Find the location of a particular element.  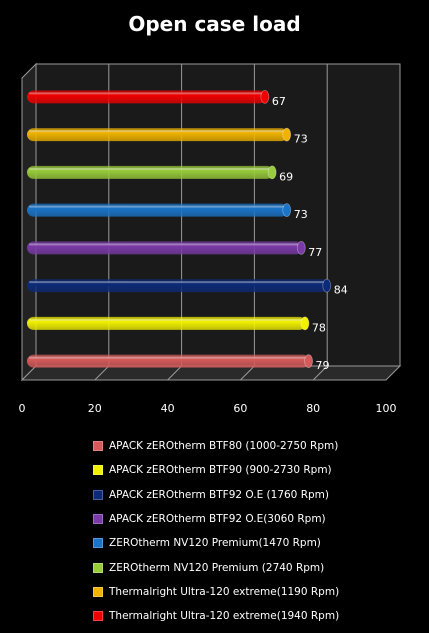

data-label: 67 is located at coordinates (279, 101).